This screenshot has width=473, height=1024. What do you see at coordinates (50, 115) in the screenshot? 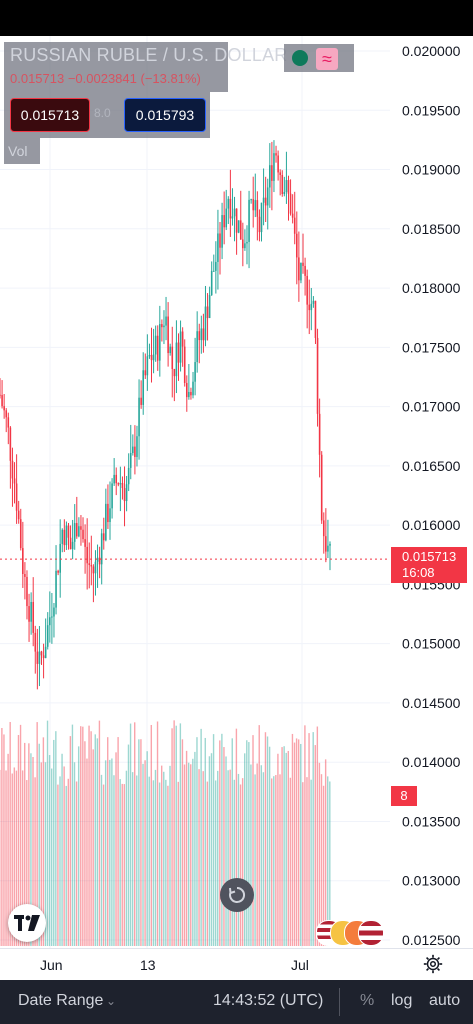
I see `sell-button: 0.015713` at bounding box center [50, 115].